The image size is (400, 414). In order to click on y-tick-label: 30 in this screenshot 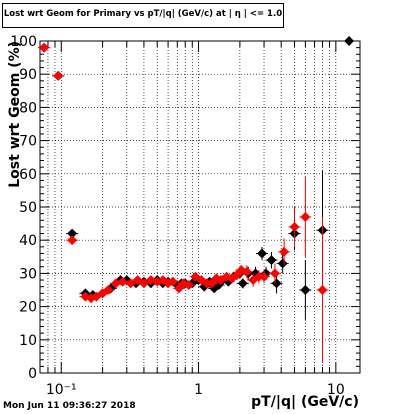, I will do `click(28, 274)`.